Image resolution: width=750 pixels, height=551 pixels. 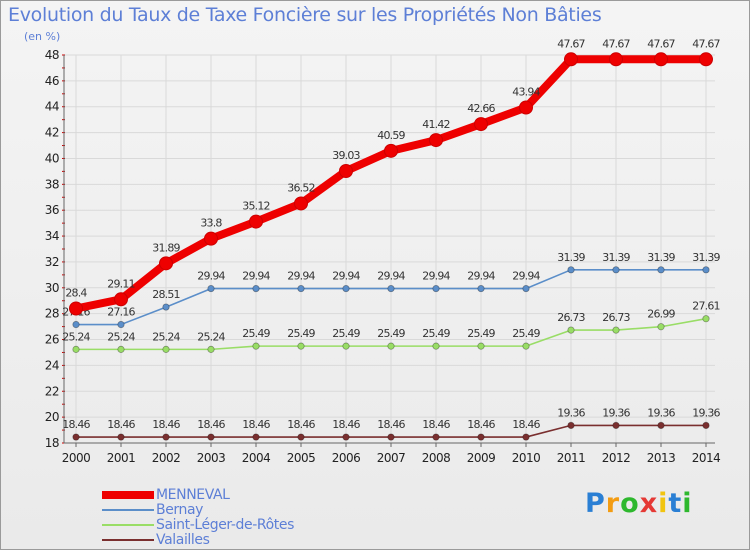 I want to click on x-tick-label: 2003, so click(x=211, y=458).